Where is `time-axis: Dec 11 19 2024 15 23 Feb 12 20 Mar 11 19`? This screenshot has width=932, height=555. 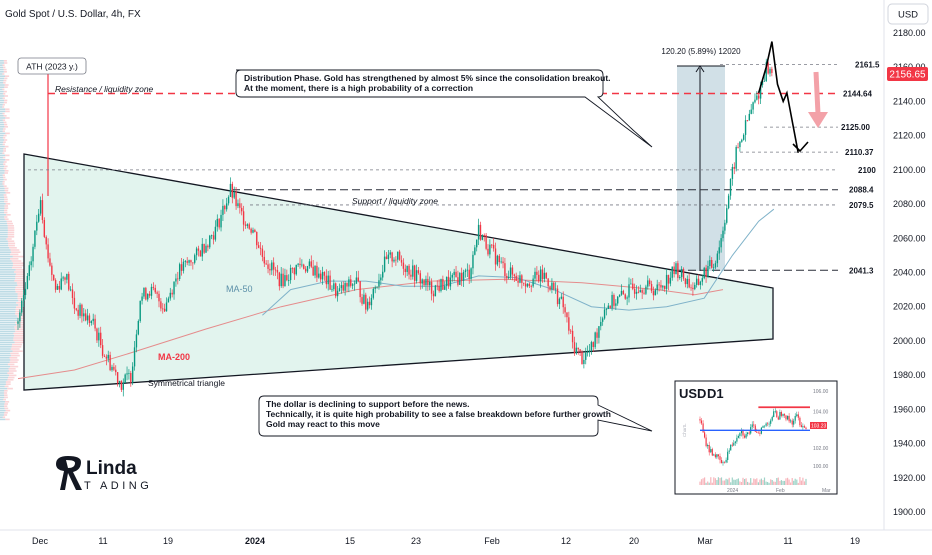
time-axis: Dec 11 19 2024 15 23 Feb 12 20 Mar 11 19 is located at coordinates (466, 537).